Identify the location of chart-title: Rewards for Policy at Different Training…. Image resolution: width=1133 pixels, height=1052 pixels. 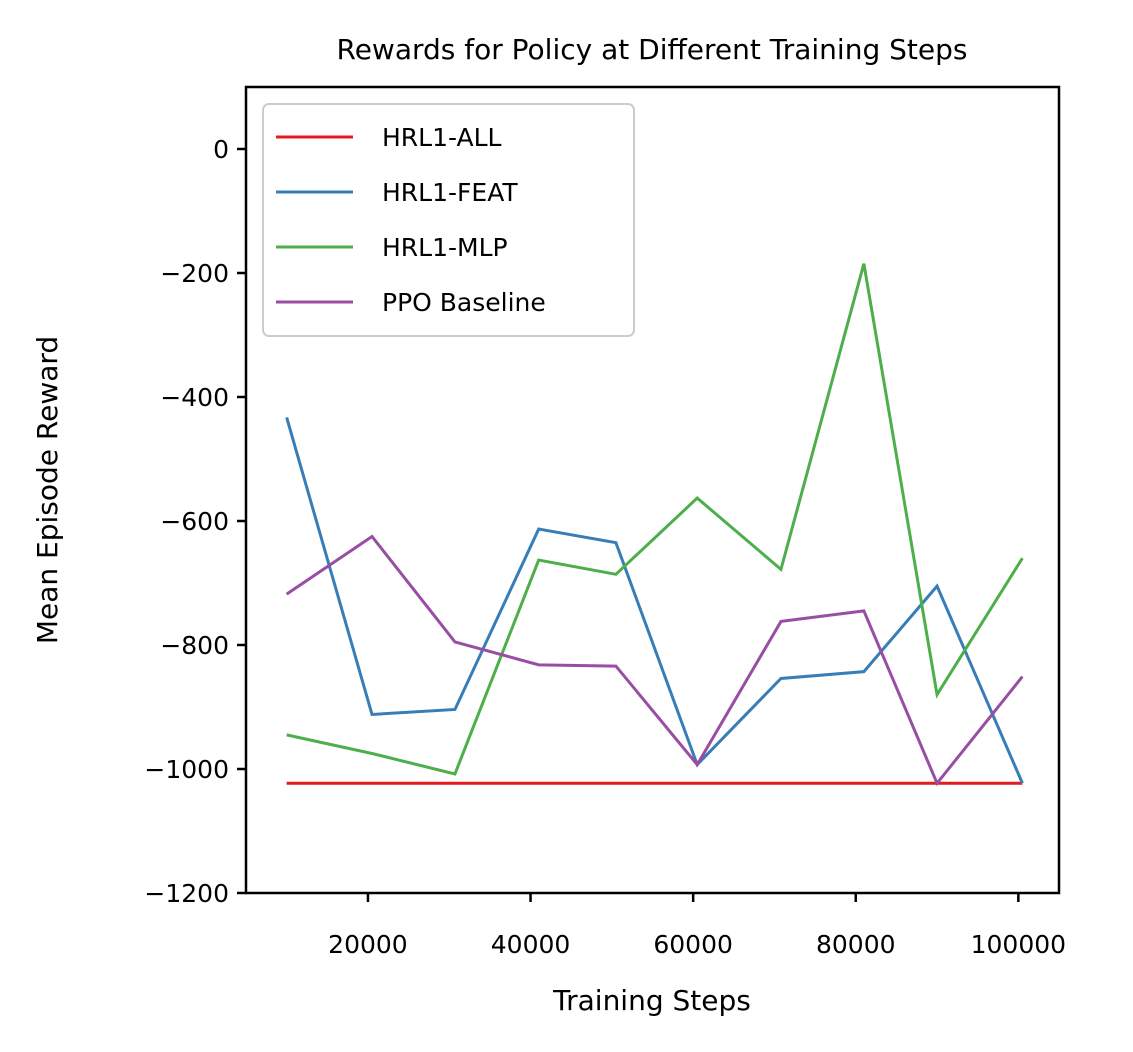
(652, 49).